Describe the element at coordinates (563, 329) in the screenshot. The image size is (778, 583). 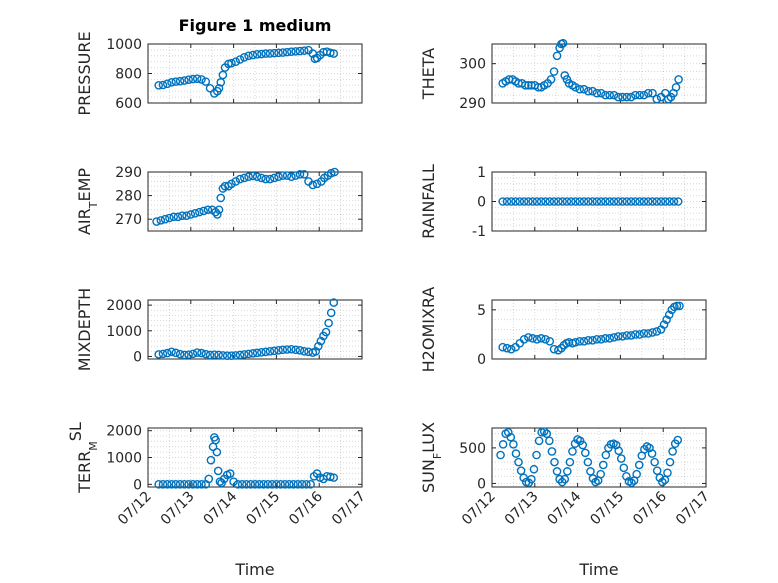
I see `subplot-h2omixra: 0 5 H2OMIXRA` at that location.